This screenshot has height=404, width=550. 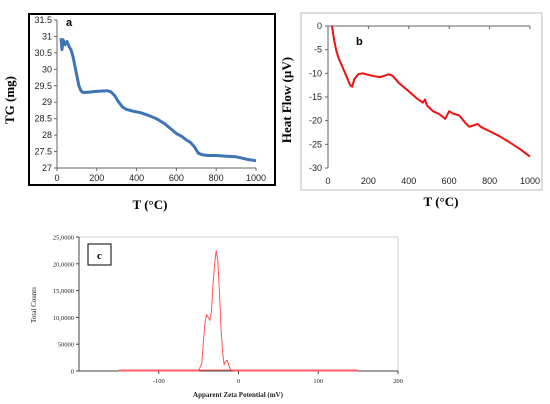 What do you see at coordinates (160, 175) in the screenshot?
I see `panel-a-x-ticks: 0 200 400 600 800 1000` at bounding box center [160, 175].